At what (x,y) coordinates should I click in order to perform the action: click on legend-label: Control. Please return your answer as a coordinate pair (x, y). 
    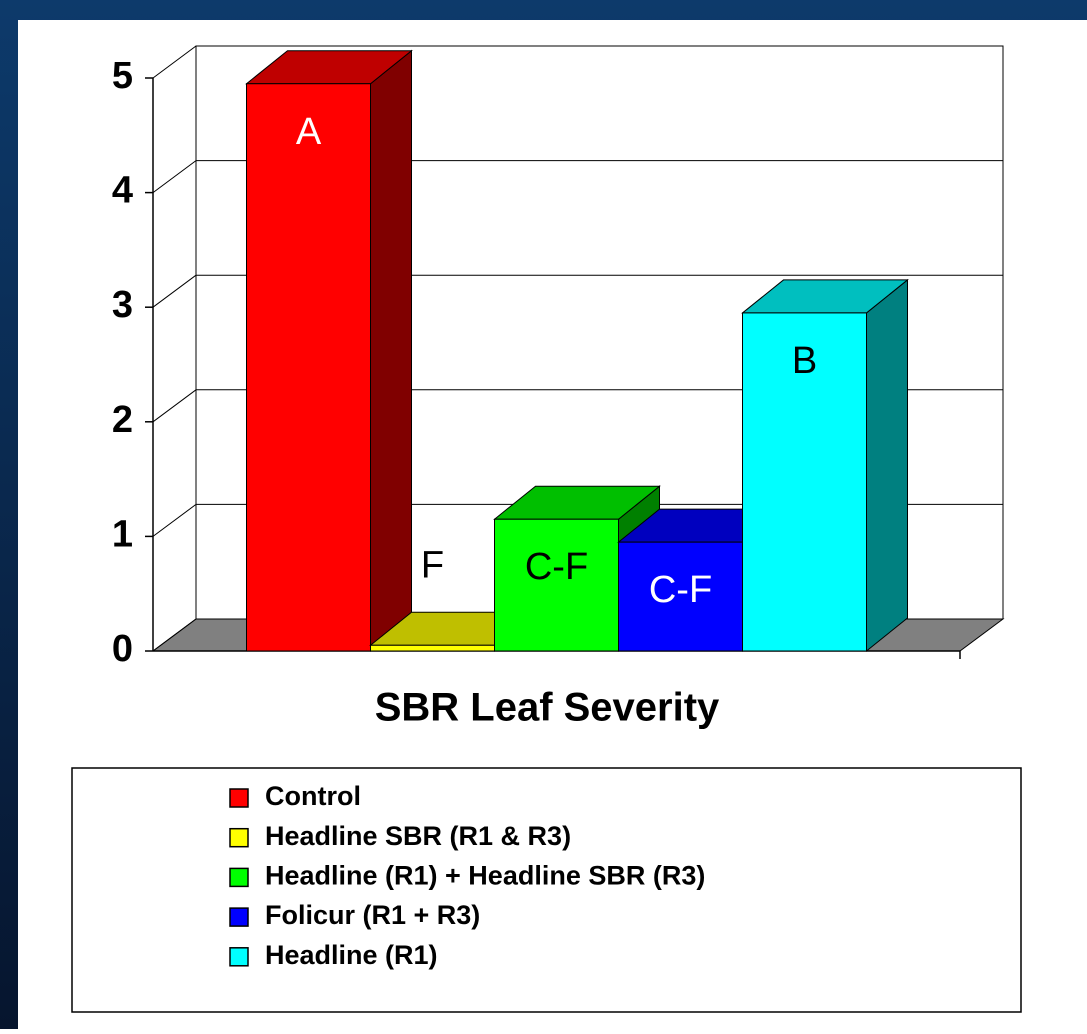
    Looking at the image, I should click on (313, 796).